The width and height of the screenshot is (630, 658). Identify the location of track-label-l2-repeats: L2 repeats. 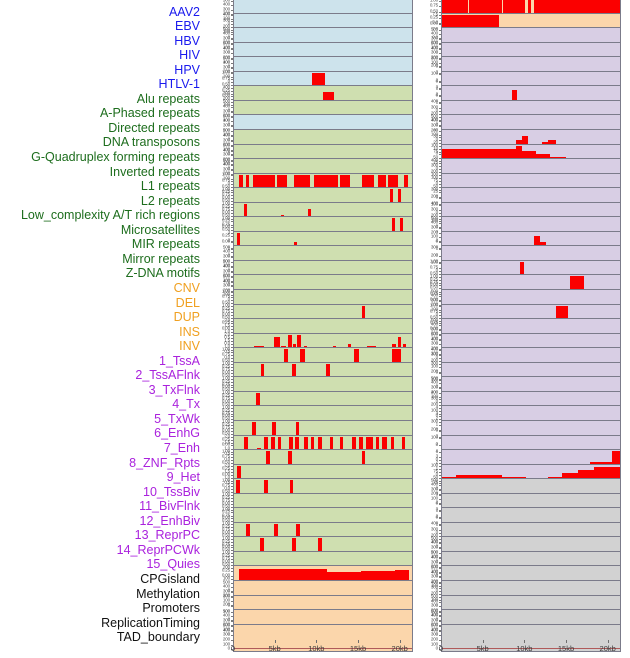
(170, 200).